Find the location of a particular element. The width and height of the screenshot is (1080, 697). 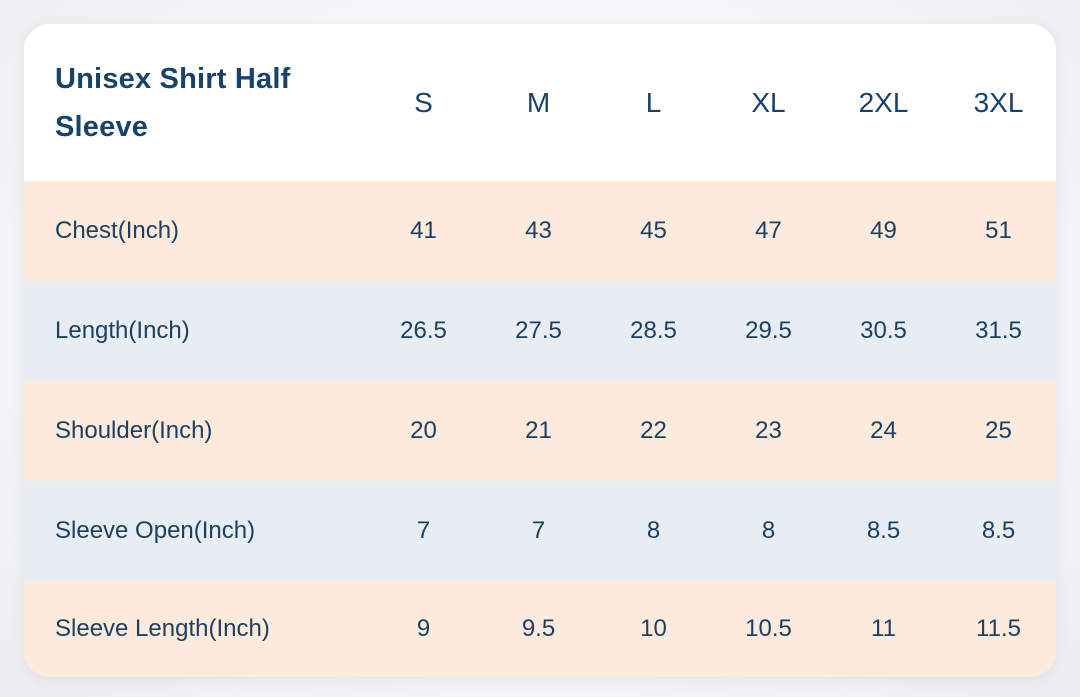

cell-value: 20 is located at coordinates (423, 430).